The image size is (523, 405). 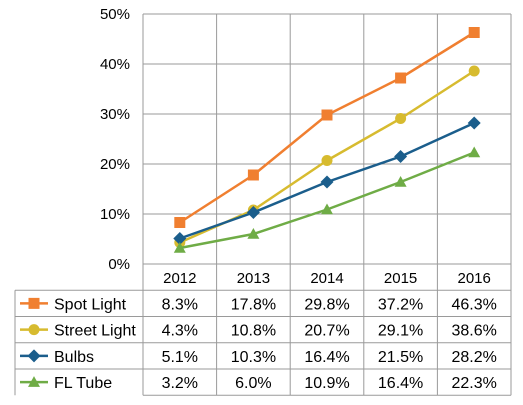 I want to click on series-name-street-light: Street Light, so click(x=95, y=331).